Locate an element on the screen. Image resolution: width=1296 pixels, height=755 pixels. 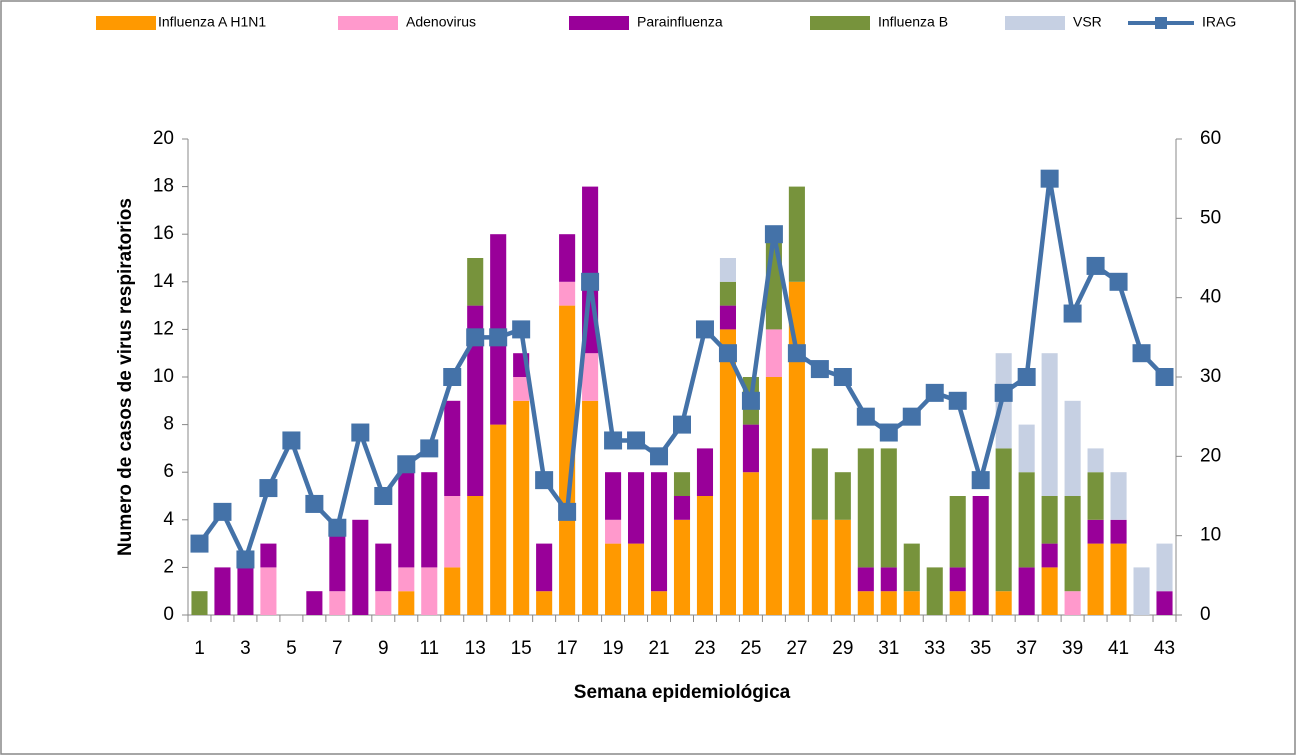
x-tick-label: 43 is located at coordinates (1164, 648).